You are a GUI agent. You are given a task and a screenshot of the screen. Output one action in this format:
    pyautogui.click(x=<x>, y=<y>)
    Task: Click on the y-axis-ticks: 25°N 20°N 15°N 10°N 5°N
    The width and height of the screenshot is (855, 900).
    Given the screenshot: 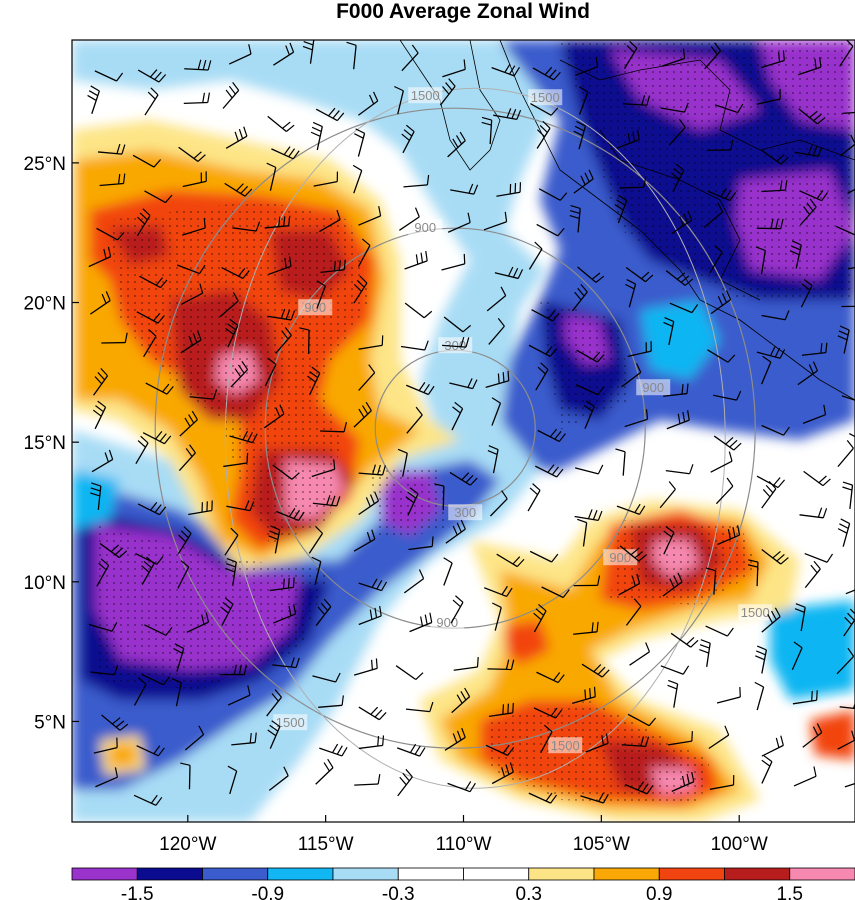 What is the action you would take?
    pyautogui.click(x=51, y=443)
    